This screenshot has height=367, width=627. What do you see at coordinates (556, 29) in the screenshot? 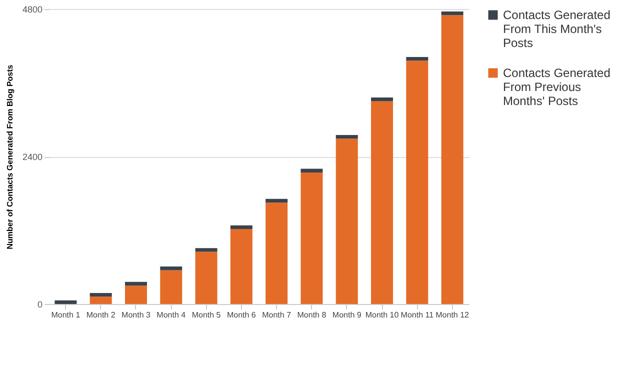
I see `legend-label: Contacts Generated From This Month's Posts` at bounding box center [556, 29].